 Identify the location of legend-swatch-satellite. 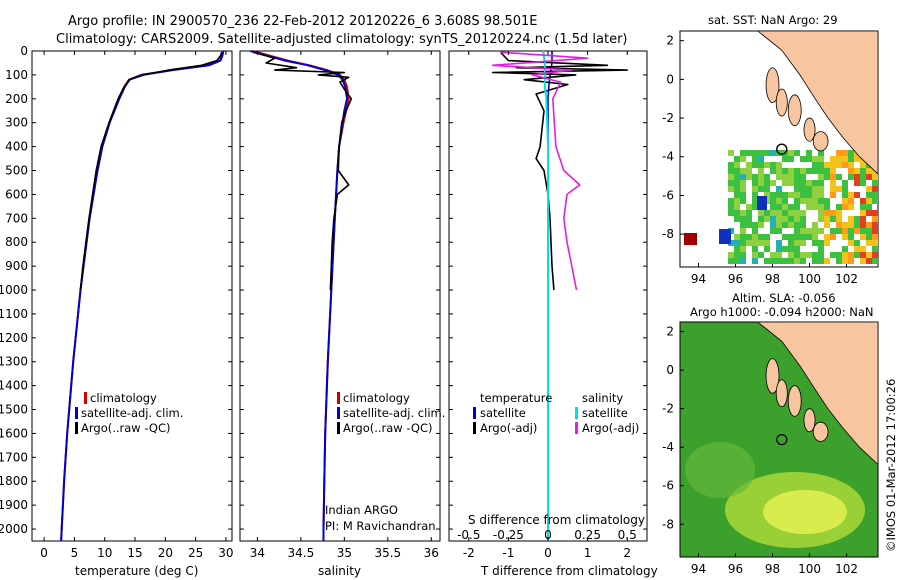
(338, 413).